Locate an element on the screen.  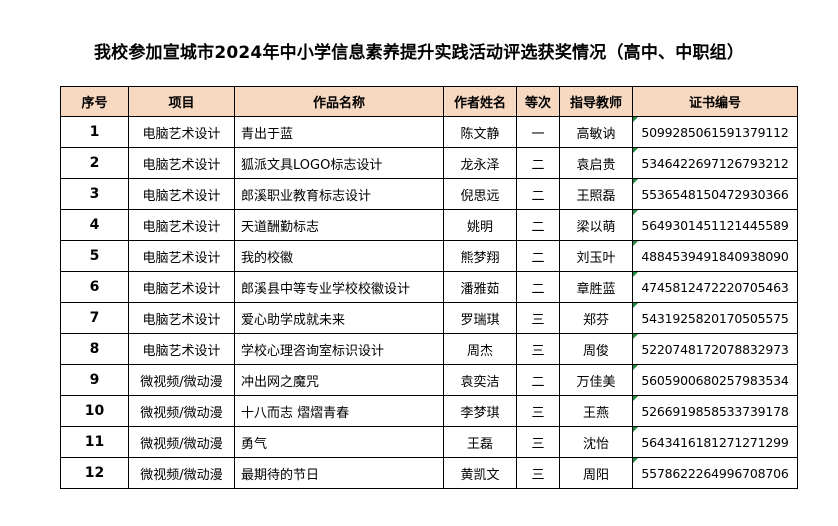
cell-teacher: 沈怡 is located at coordinates (596, 442).